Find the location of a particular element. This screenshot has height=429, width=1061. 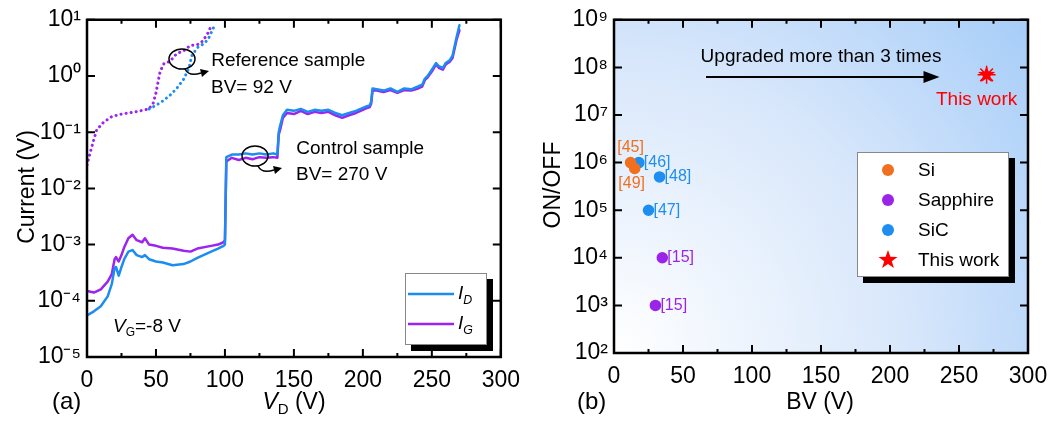

y-axis-title: Current (V) is located at coordinates (26, 187).